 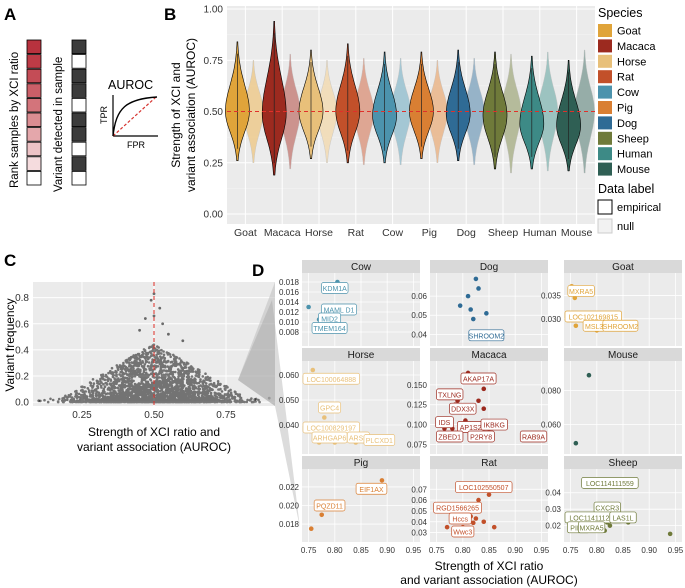 What do you see at coordinates (629, 216) in the screenshot?
I see `data-label-legend-items: empirical null` at bounding box center [629, 216].